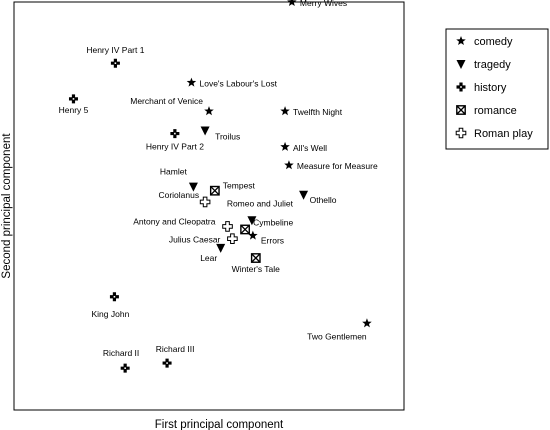 The image size is (550, 430). Describe the element at coordinates (195, 240) in the screenshot. I see `point-label-julius-caesar: Julius Caesar` at that location.